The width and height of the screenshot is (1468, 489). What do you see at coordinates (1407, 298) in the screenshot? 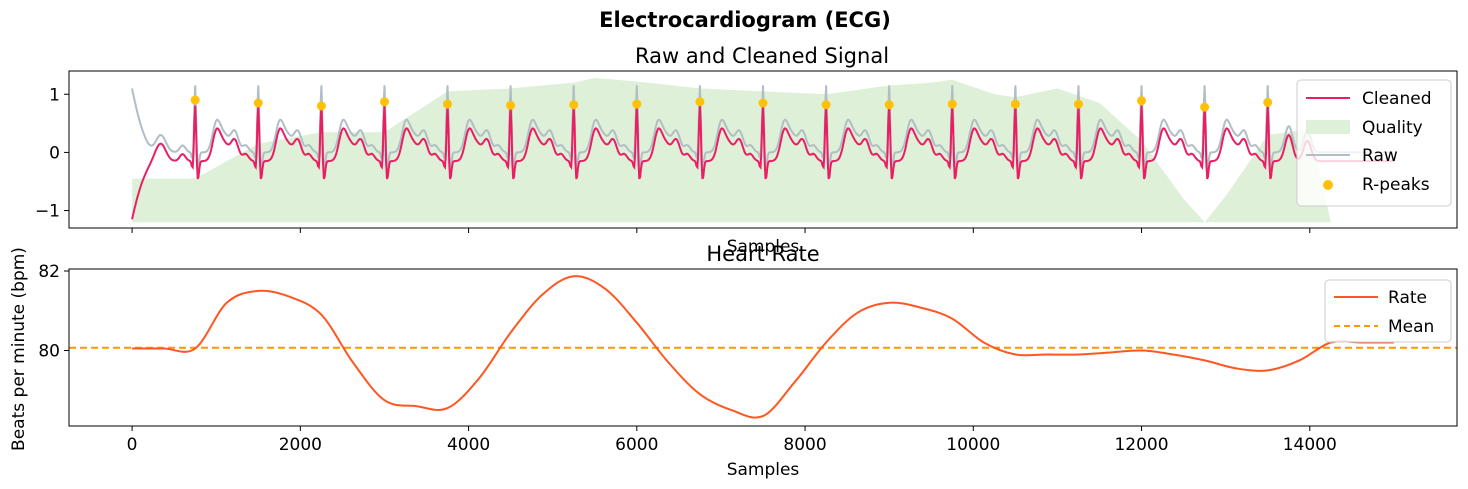
I see `legend-rate-label: Rate` at bounding box center [1407, 298].